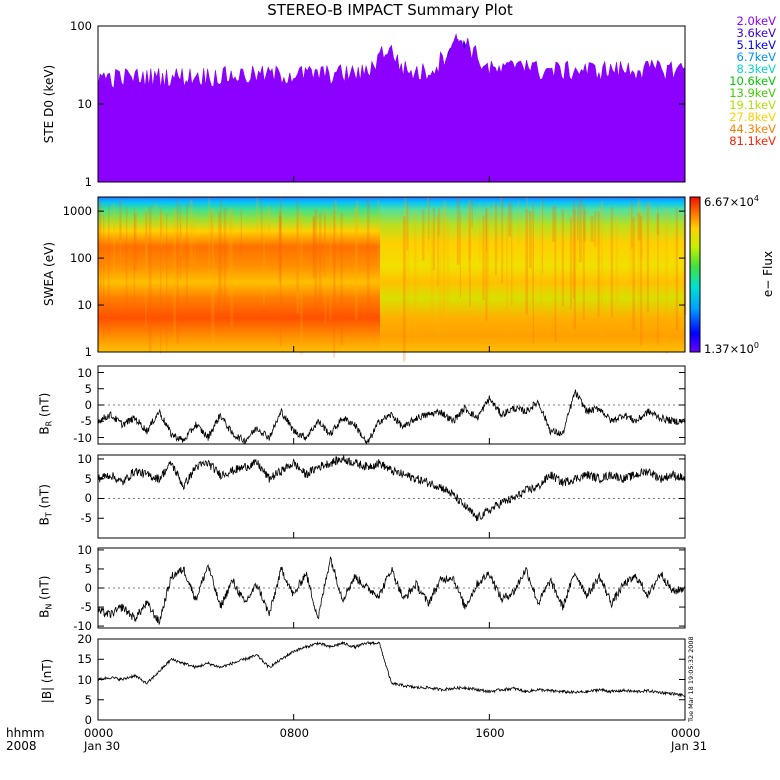 This screenshot has width=780, height=780. Describe the element at coordinates (756, 57) in the screenshot. I see `legend-entry: 6.7keV` at that location.